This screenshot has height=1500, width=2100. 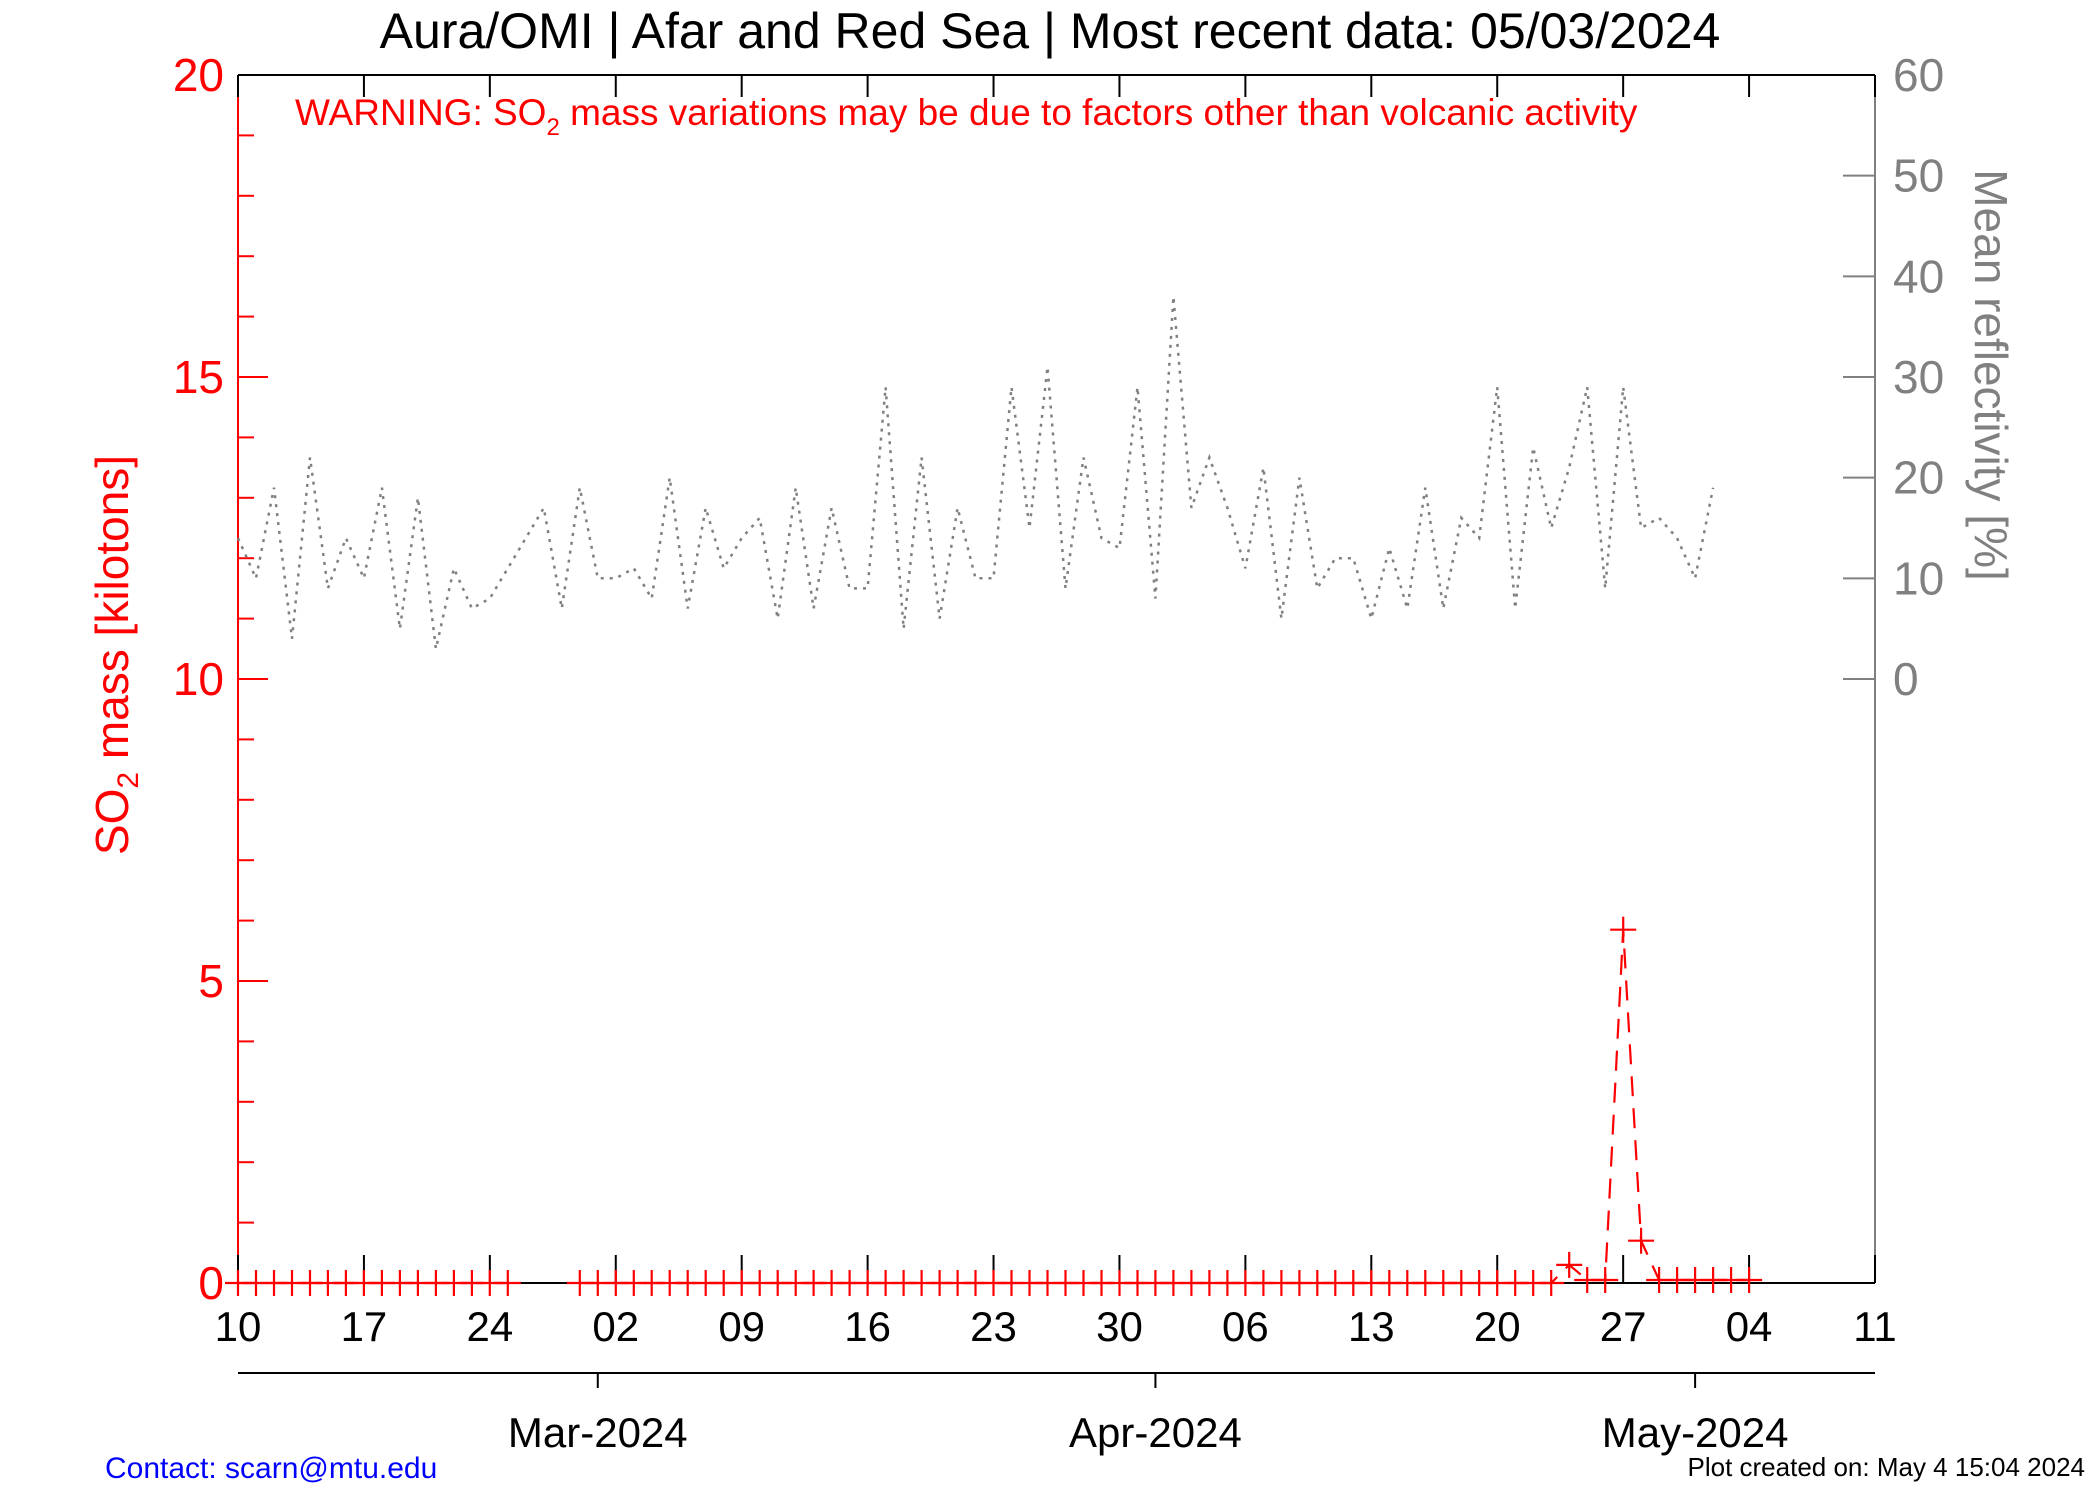 I want to click on y-tick-label-right: 30, so click(x=1918, y=377).